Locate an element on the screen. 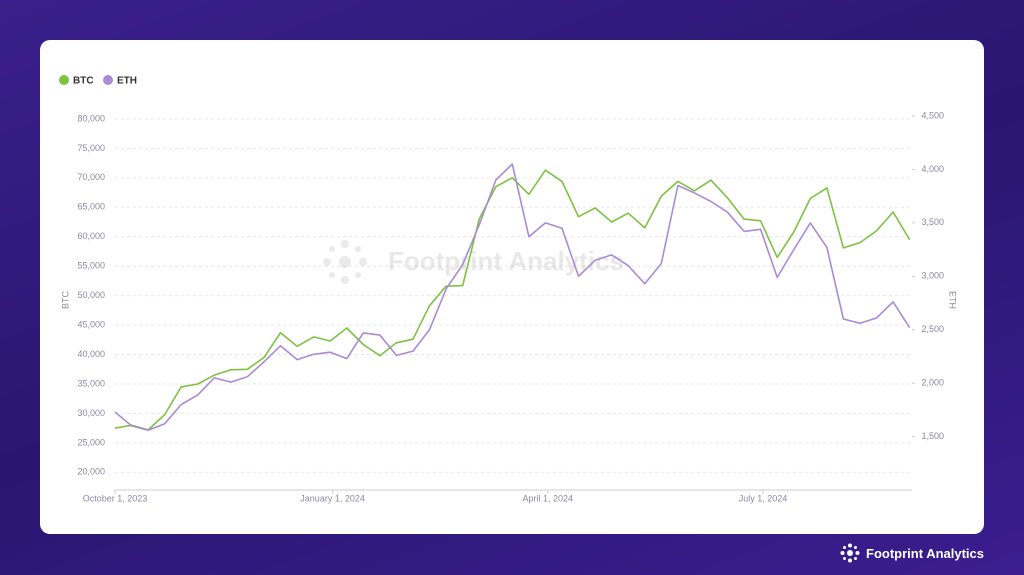 The height and width of the screenshot is (575, 1024). y-tick-label: 45,000 is located at coordinates (91, 324).